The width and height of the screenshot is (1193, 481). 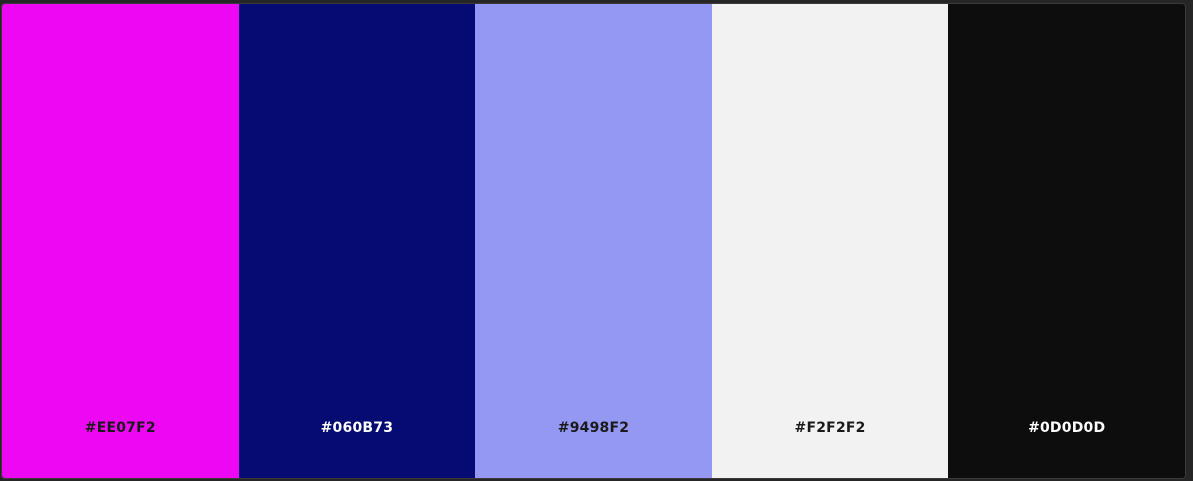 What do you see at coordinates (593, 428) in the screenshot?
I see `swatch-hex-label: #9498F2` at bounding box center [593, 428].